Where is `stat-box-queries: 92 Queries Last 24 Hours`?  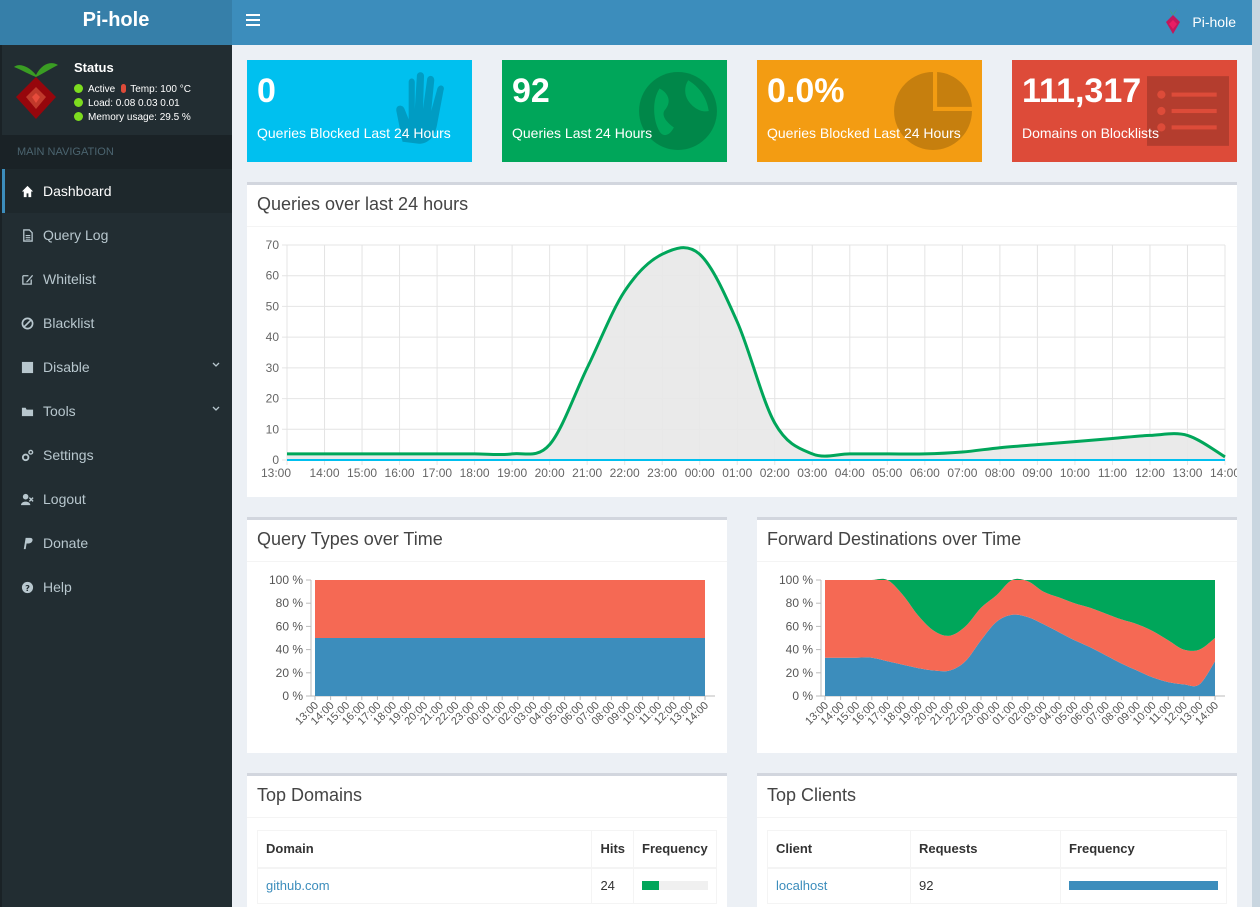
stat-box-queries: 92 Queries Last 24 Hours is located at coordinates (614, 111).